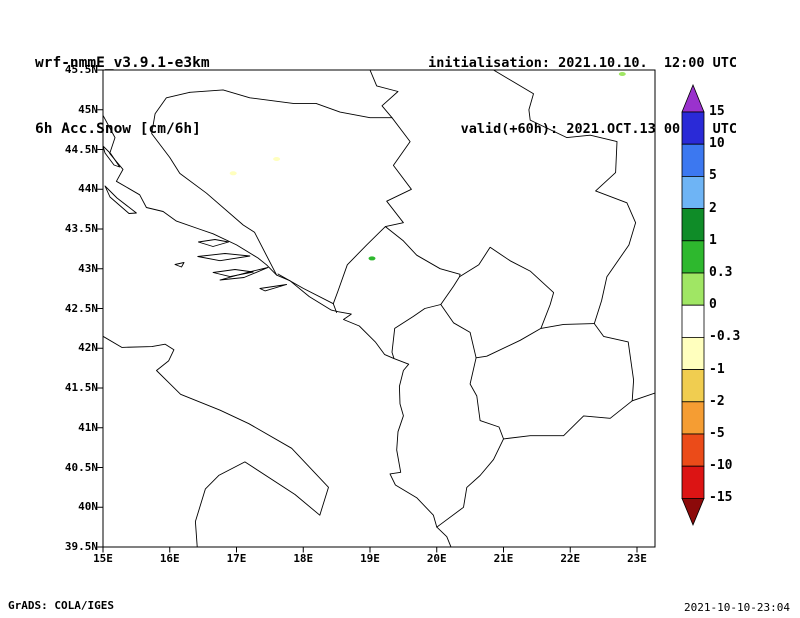 The width and height of the screenshot is (800, 618). I want to click on lat-tick-label: 45N, so click(88, 109).